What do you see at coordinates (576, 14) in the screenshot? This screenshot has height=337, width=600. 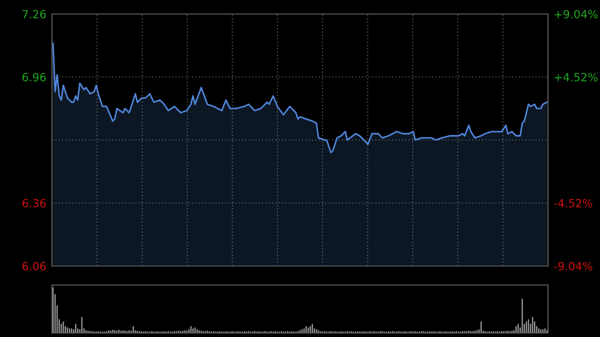 I see `y2-tick-label: +9.04%` at bounding box center [576, 14].